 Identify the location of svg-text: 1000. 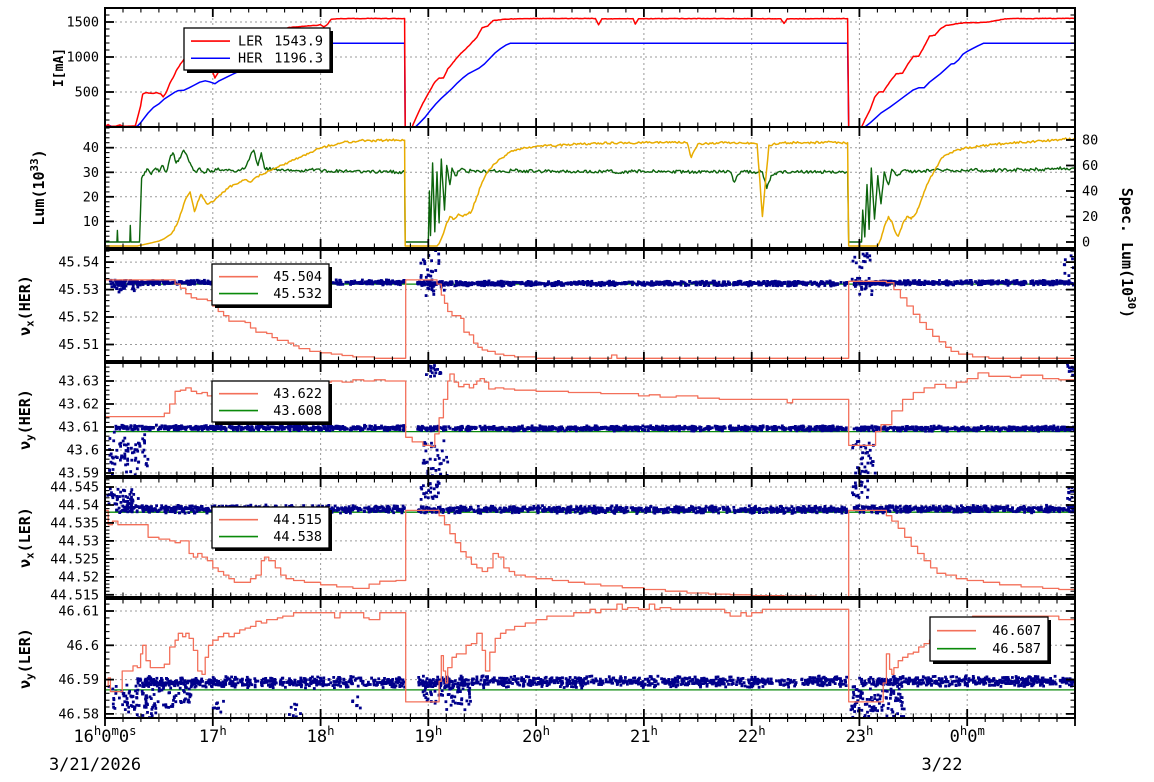
(82, 58).